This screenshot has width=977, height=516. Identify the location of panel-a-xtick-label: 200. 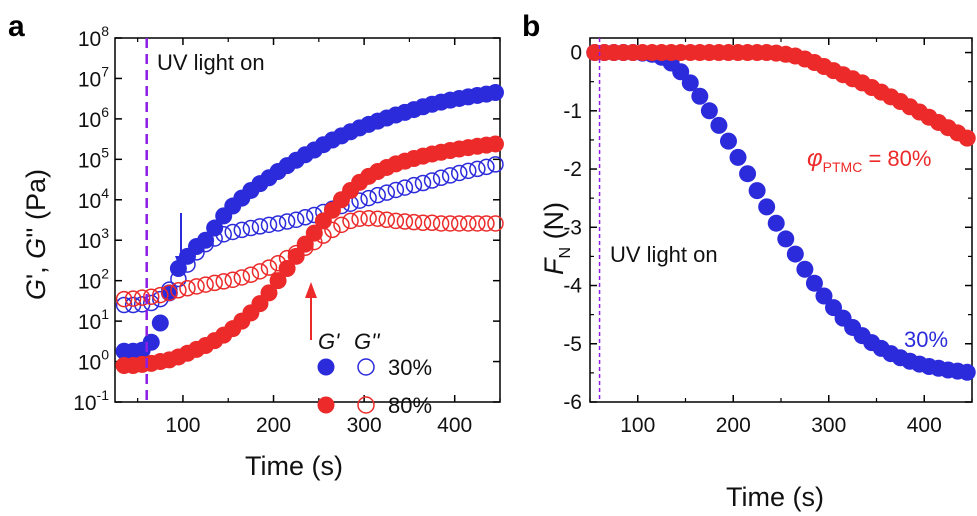
(273, 425).